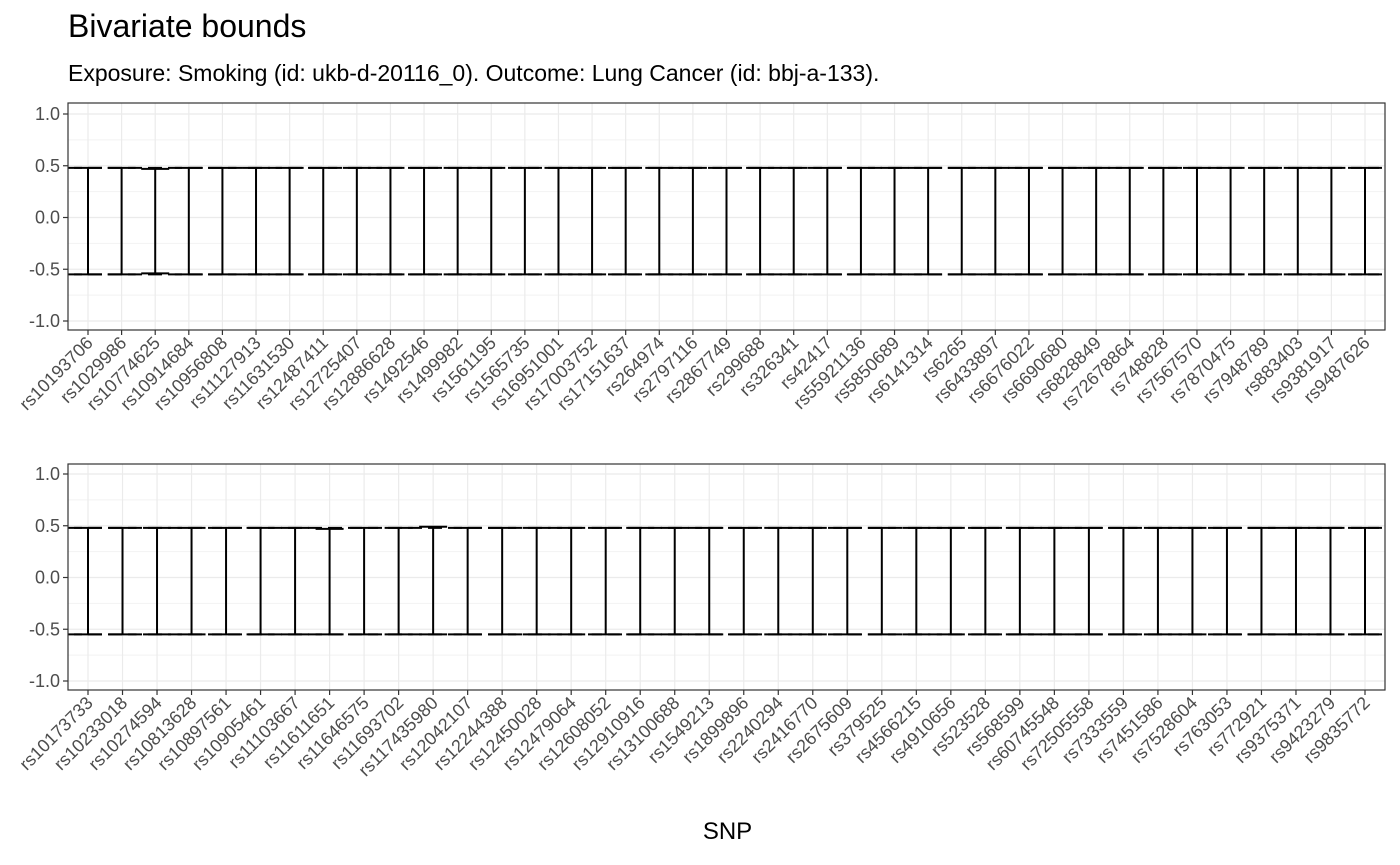  I want to click on errorbar-rs55921136, so click(860, 221).